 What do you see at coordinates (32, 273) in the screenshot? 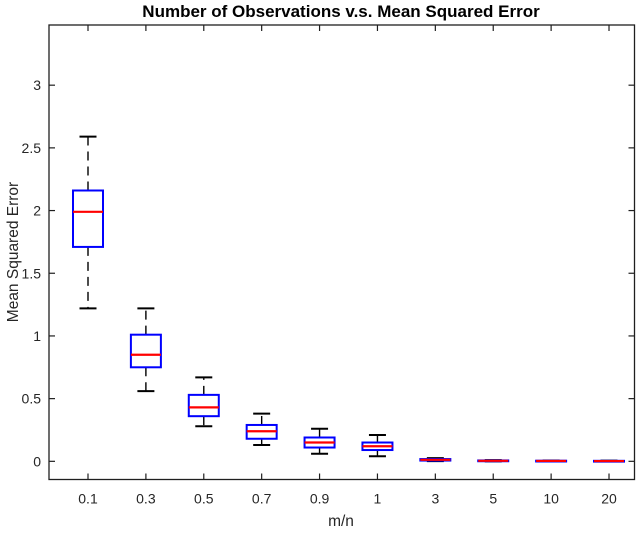
I see `y-tick-label: 1.5` at bounding box center [32, 273].